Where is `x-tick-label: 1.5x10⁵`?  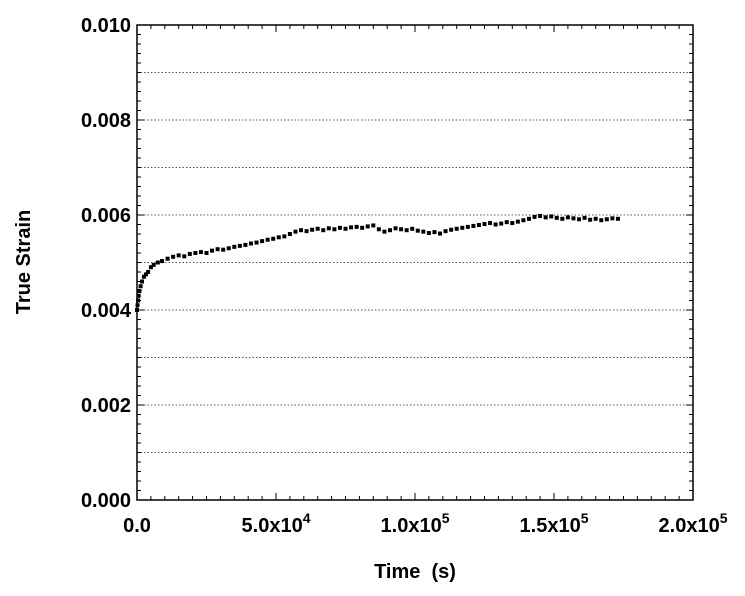 x-tick-label: 1.5x10⁵ is located at coordinates (554, 523).